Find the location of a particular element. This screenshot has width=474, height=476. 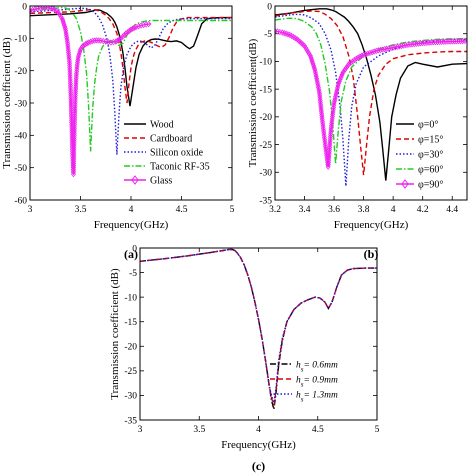

x-tick-label: 4.2 is located at coordinates (423, 210).